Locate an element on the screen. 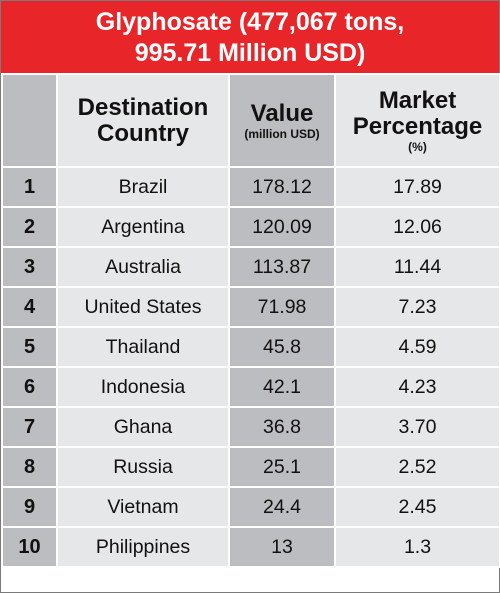 This screenshot has height=593, width=500. value-cell: 71.98 is located at coordinates (282, 307).